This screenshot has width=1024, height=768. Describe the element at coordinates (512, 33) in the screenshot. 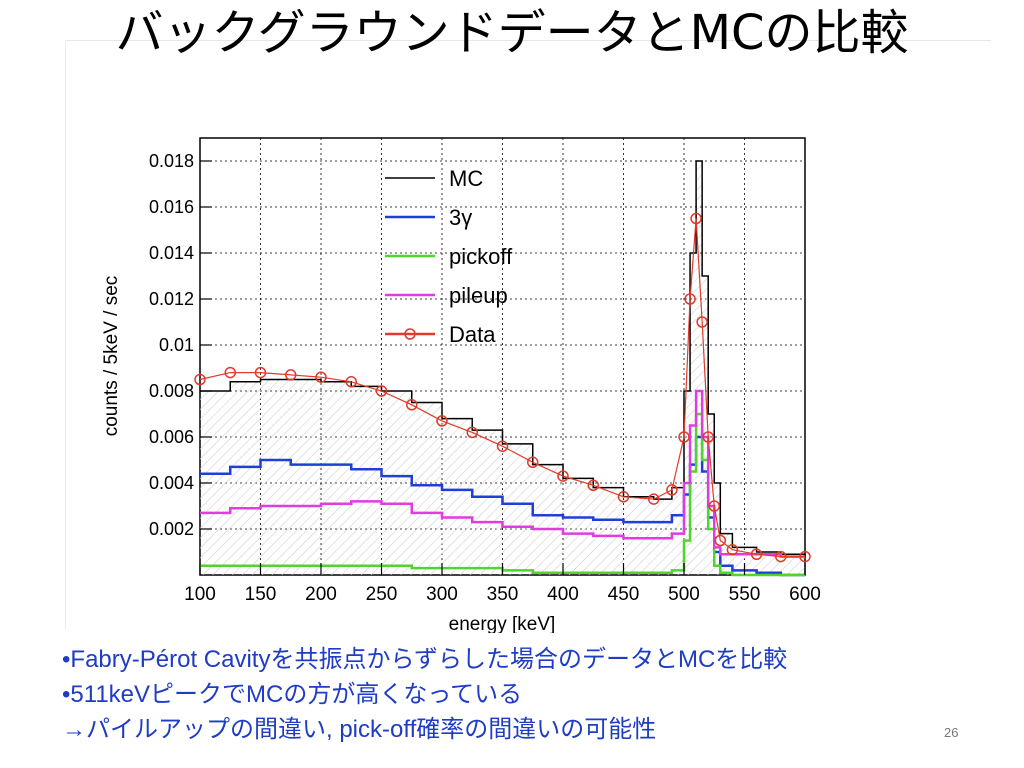

I see `slide-title: バックグラウンドデータとMCの比較` at that location.